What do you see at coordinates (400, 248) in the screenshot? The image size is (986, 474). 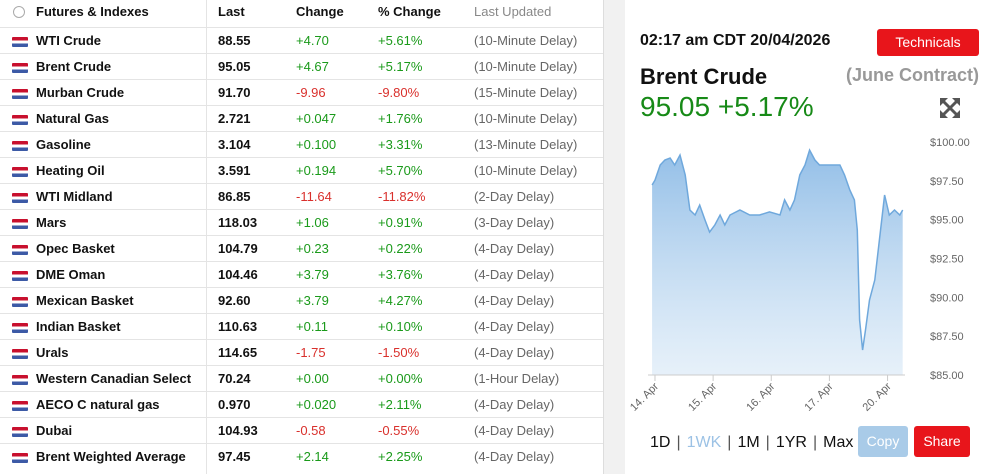 I see `pct-change: +0.22%` at bounding box center [400, 248].